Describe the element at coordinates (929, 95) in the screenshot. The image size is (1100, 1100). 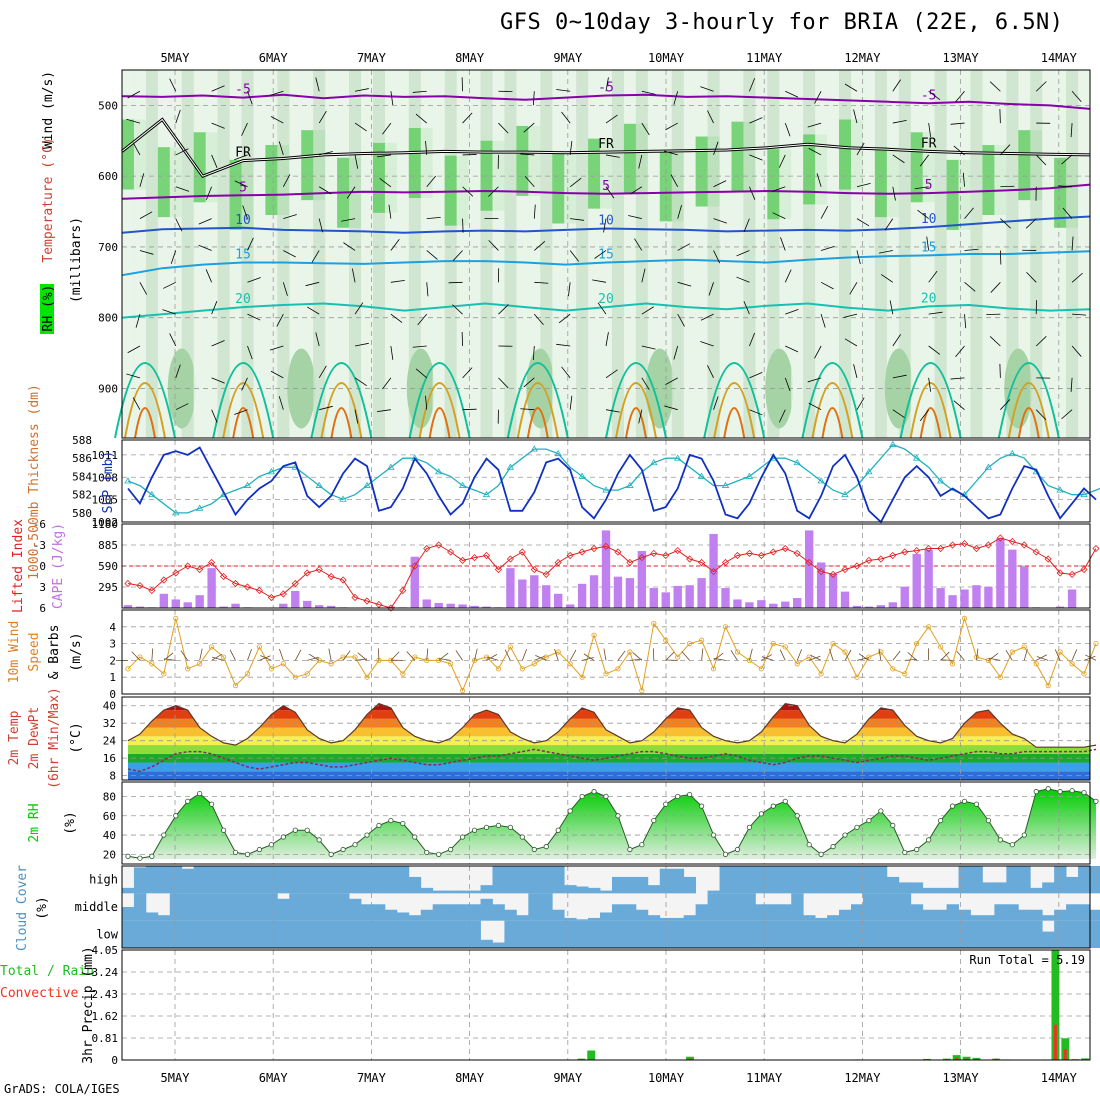
I see `contour-label: -5` at that location.